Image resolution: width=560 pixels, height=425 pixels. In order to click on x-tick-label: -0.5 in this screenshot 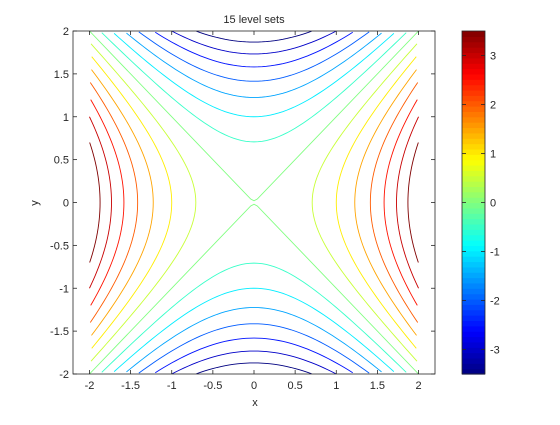, I will do `click(212, 386)`.